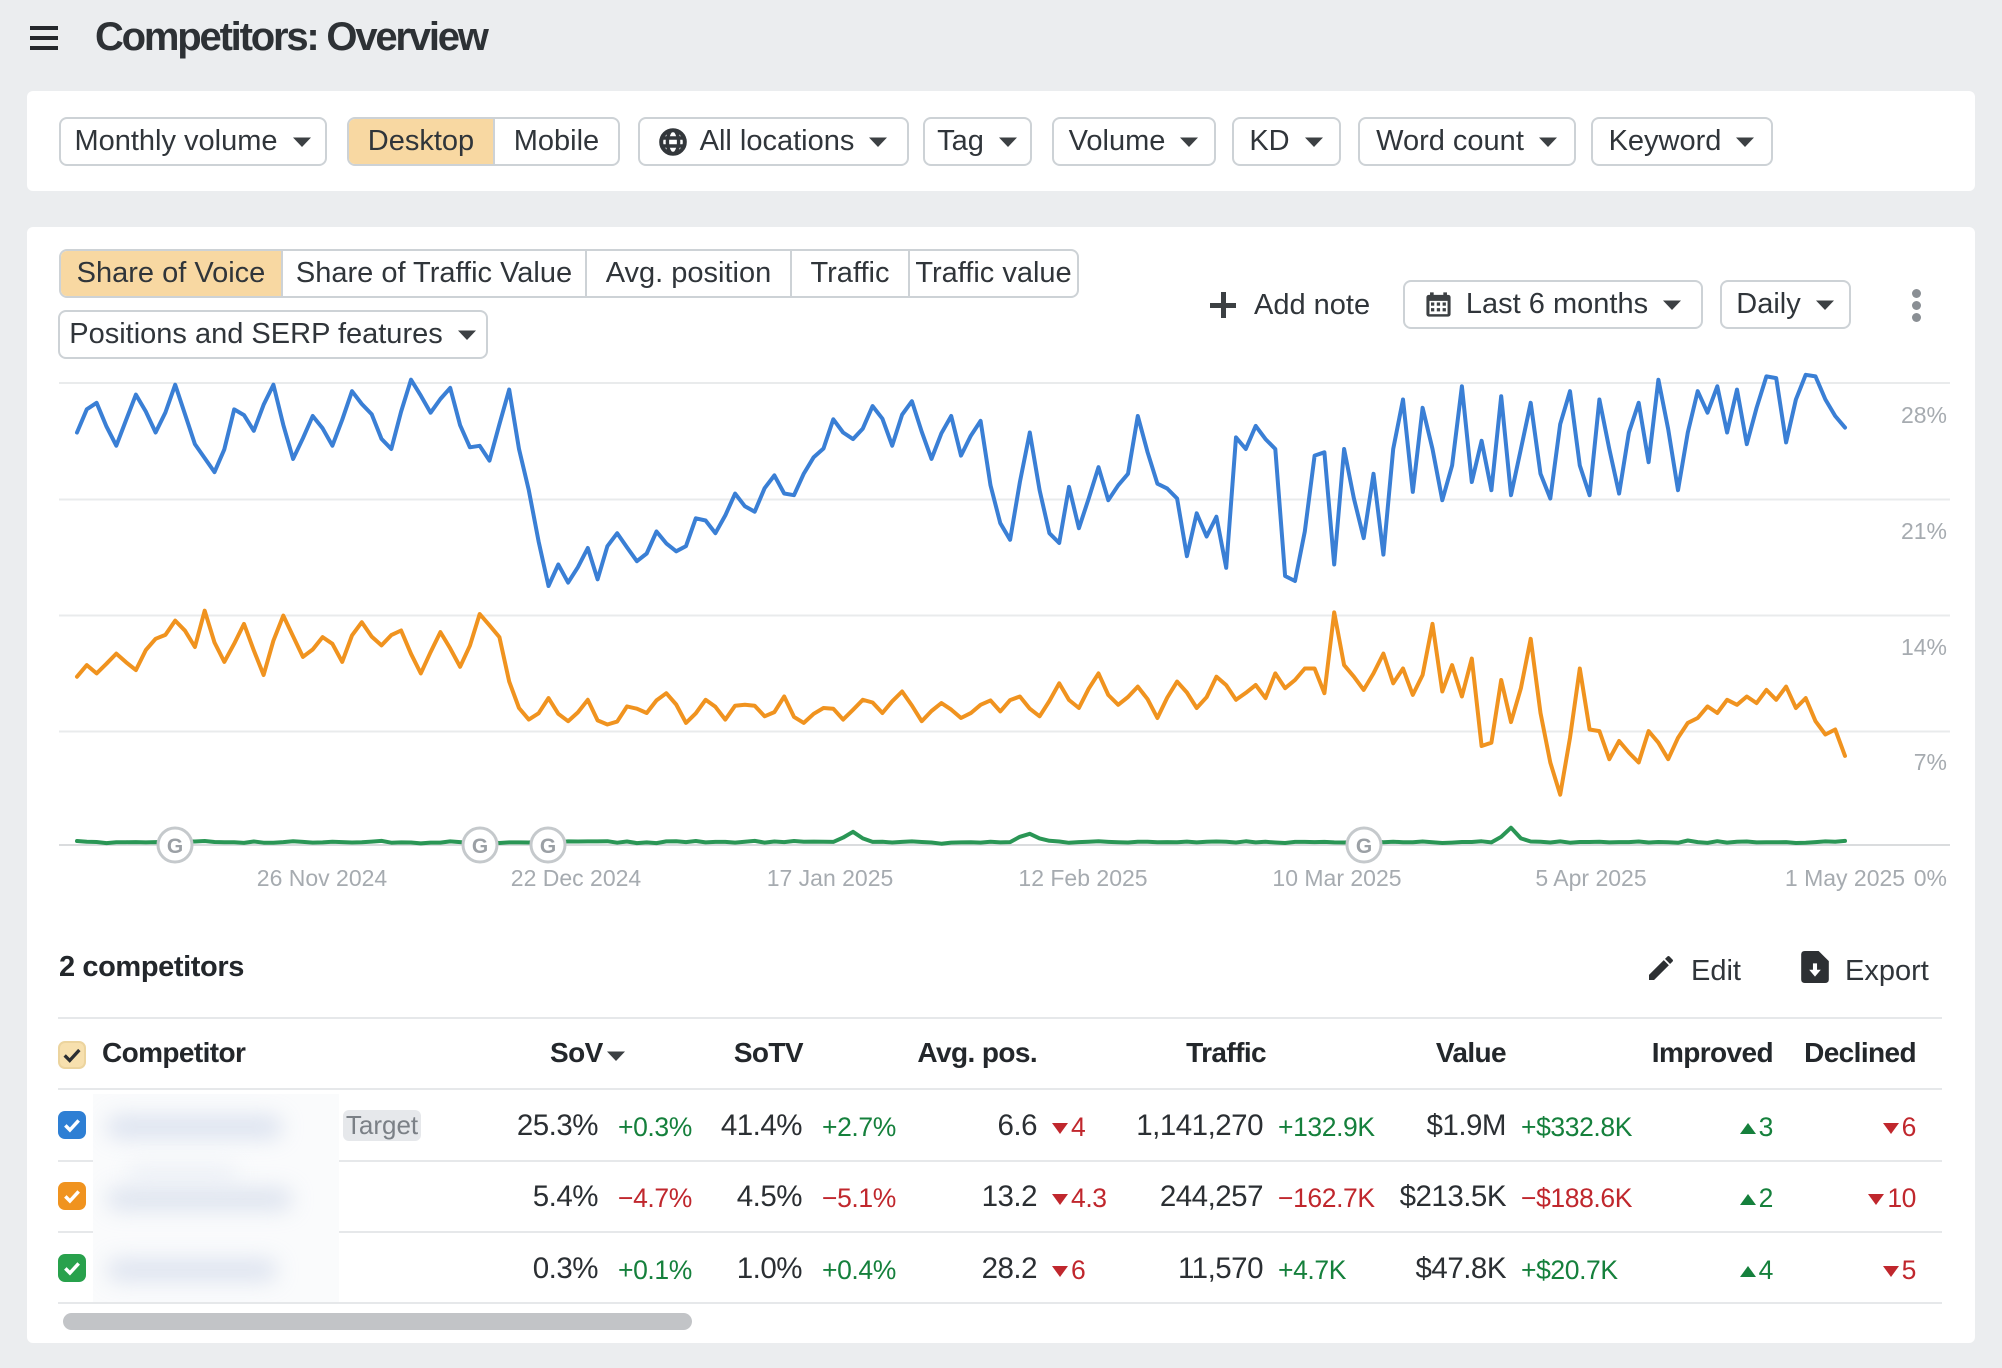 This screenshot has width=2002, height=1368. What do you see at coordinates (576, 878) in the screenshot?
I see `svg-text: 22 Dec 2024` at bounding box center [576, 878].